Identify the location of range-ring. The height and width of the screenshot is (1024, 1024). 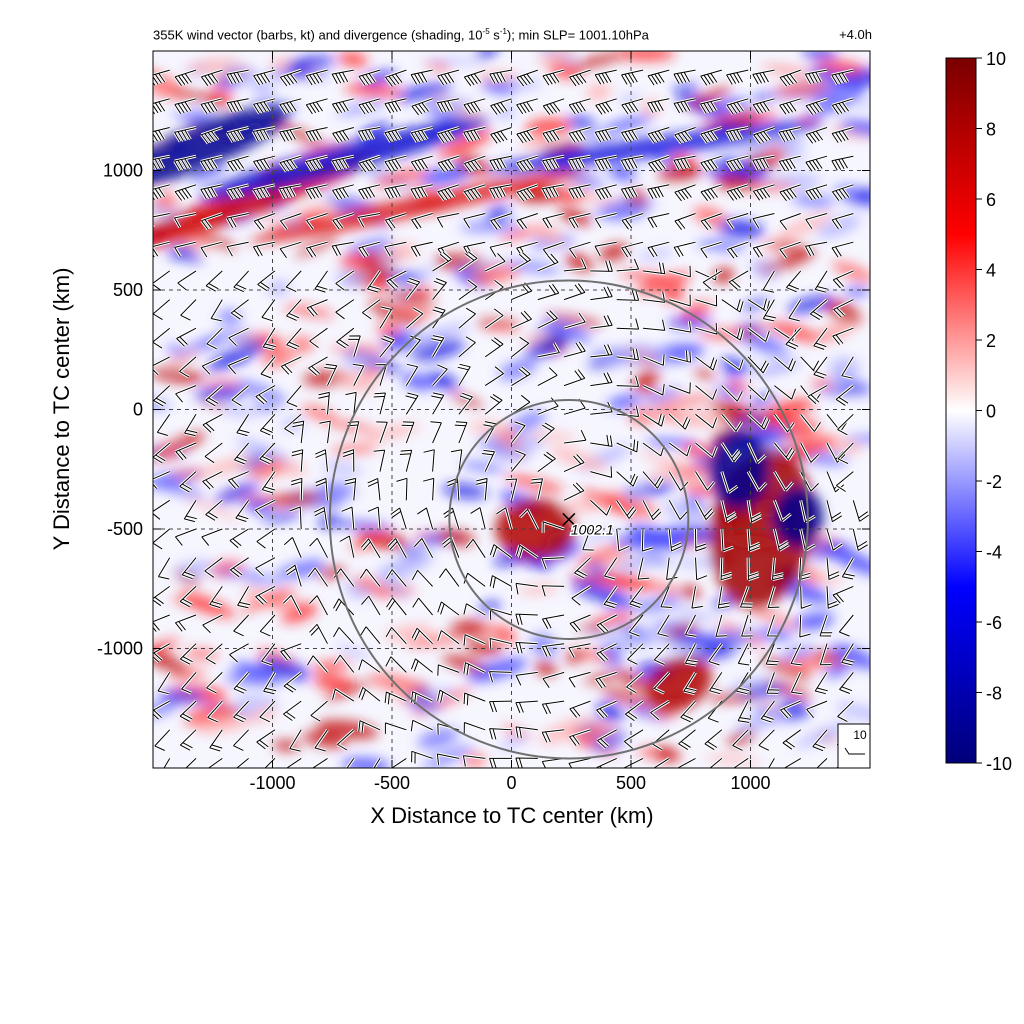
(569, 519).